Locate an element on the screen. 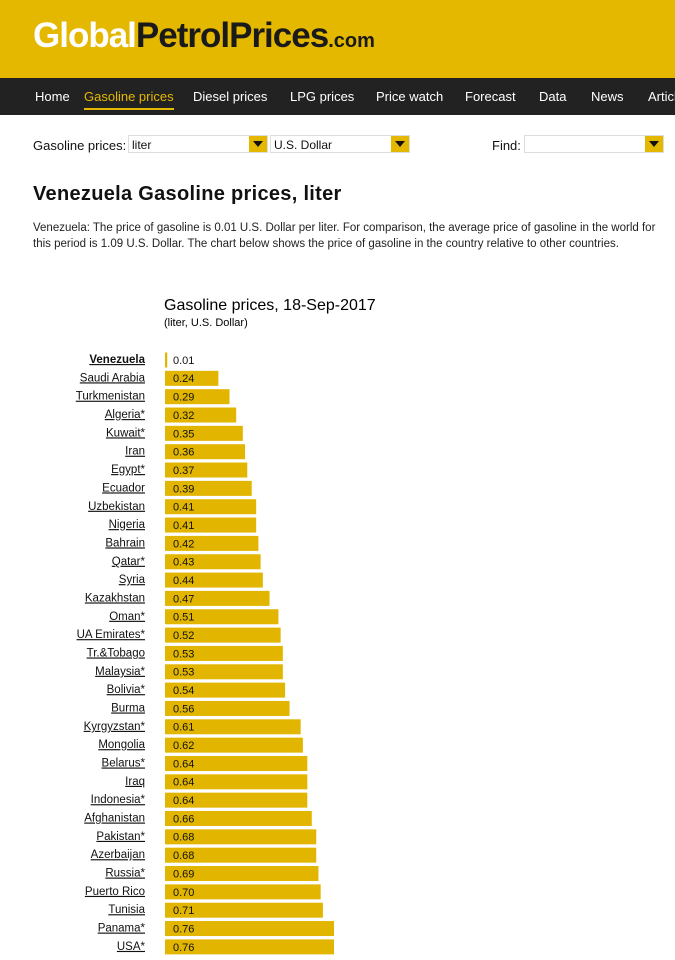 The height and width of the screenshot is (960, 675). control-label: Gasoline prices: is located at coordinates (80, 145).